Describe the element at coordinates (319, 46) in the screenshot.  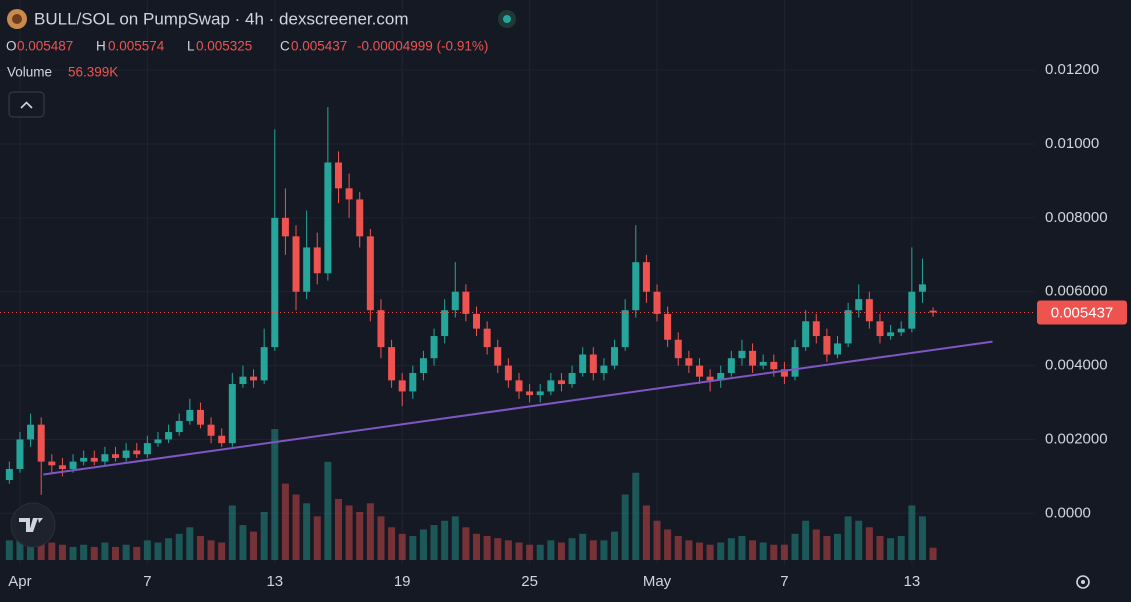
I see `legend-value: 0.005437` at that location.